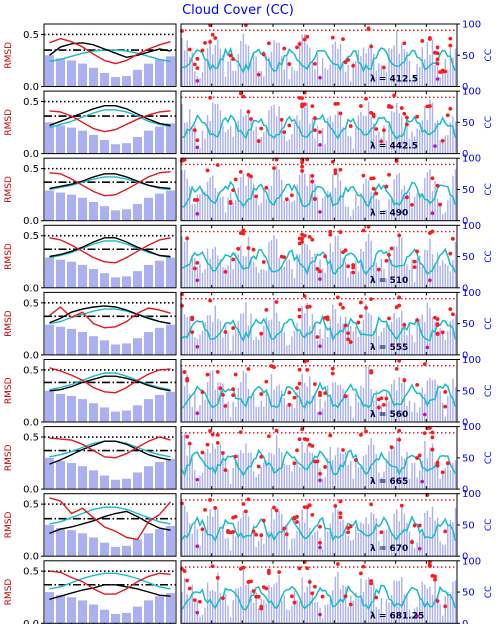 The image size is (500, 624). I want to click on rmsd-axis-label: RMSD, so click(9, 122).